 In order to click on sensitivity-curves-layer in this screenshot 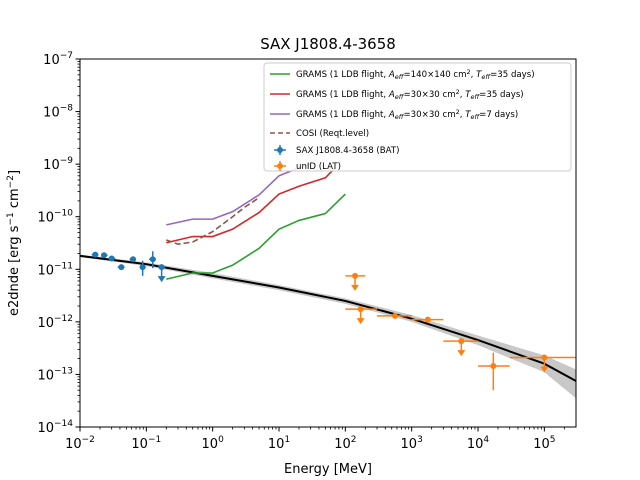, I will do `click(256, 221)`.